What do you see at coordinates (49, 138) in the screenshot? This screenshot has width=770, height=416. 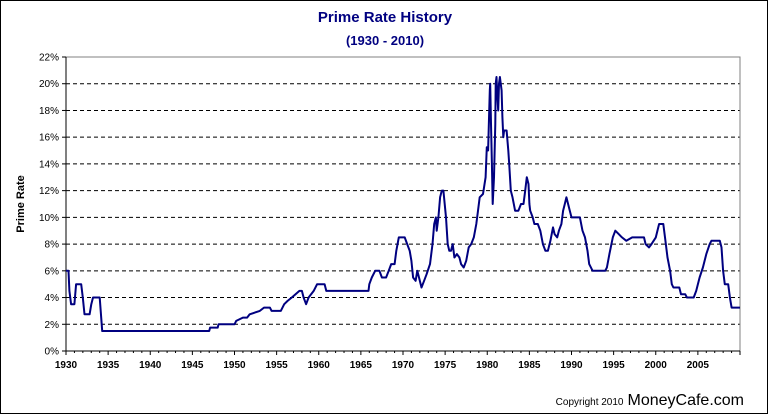 I see `y-tick-label: 16%` at bounding box center [49, 138].